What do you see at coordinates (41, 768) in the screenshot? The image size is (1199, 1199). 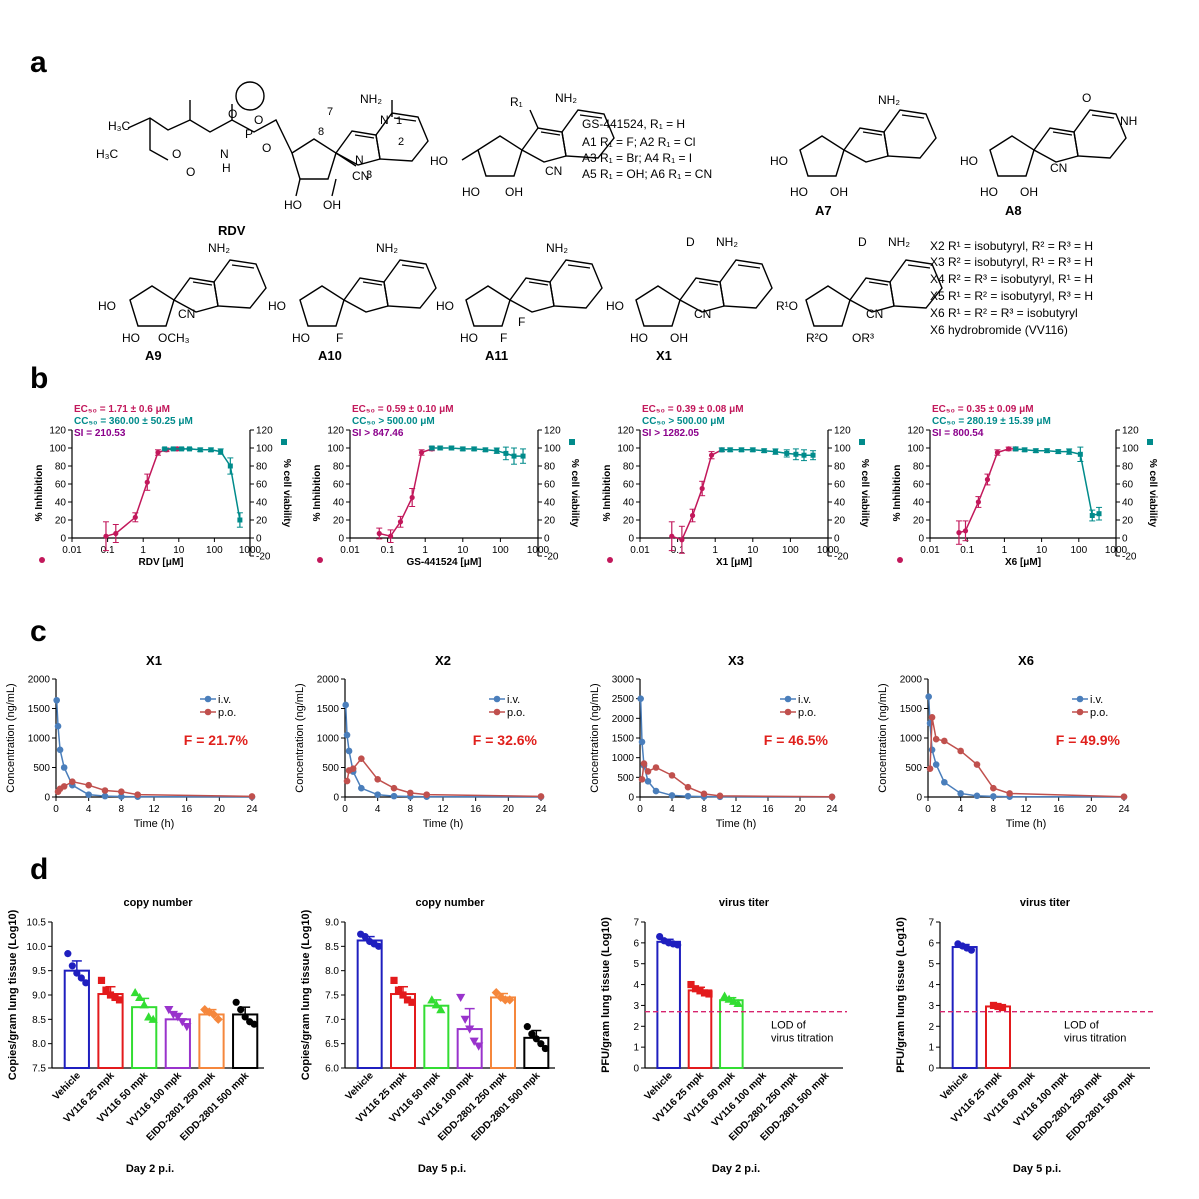 I see `y-tick-label: 500` at bounding box center [41, 768].